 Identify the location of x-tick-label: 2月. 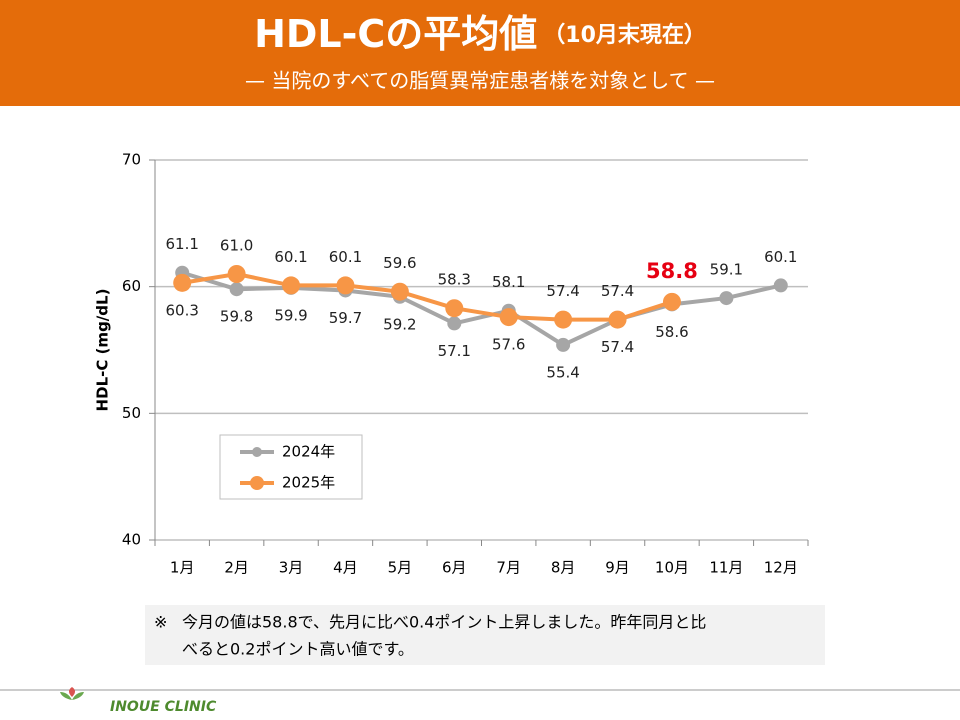
(236, 568).